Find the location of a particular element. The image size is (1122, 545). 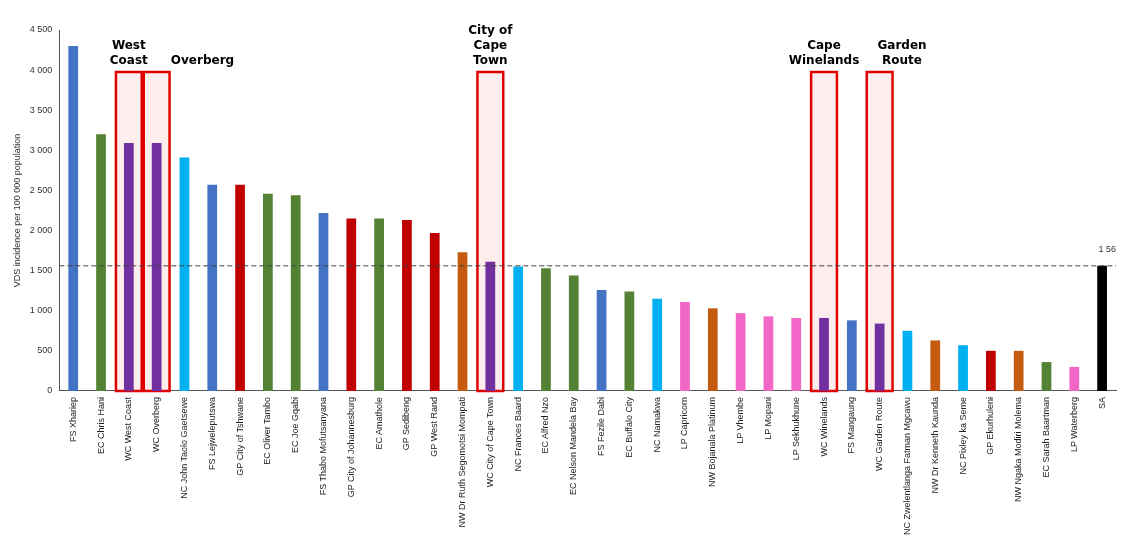

x-tick-label: GP Sedibeng is located at coordinates (406, 423).